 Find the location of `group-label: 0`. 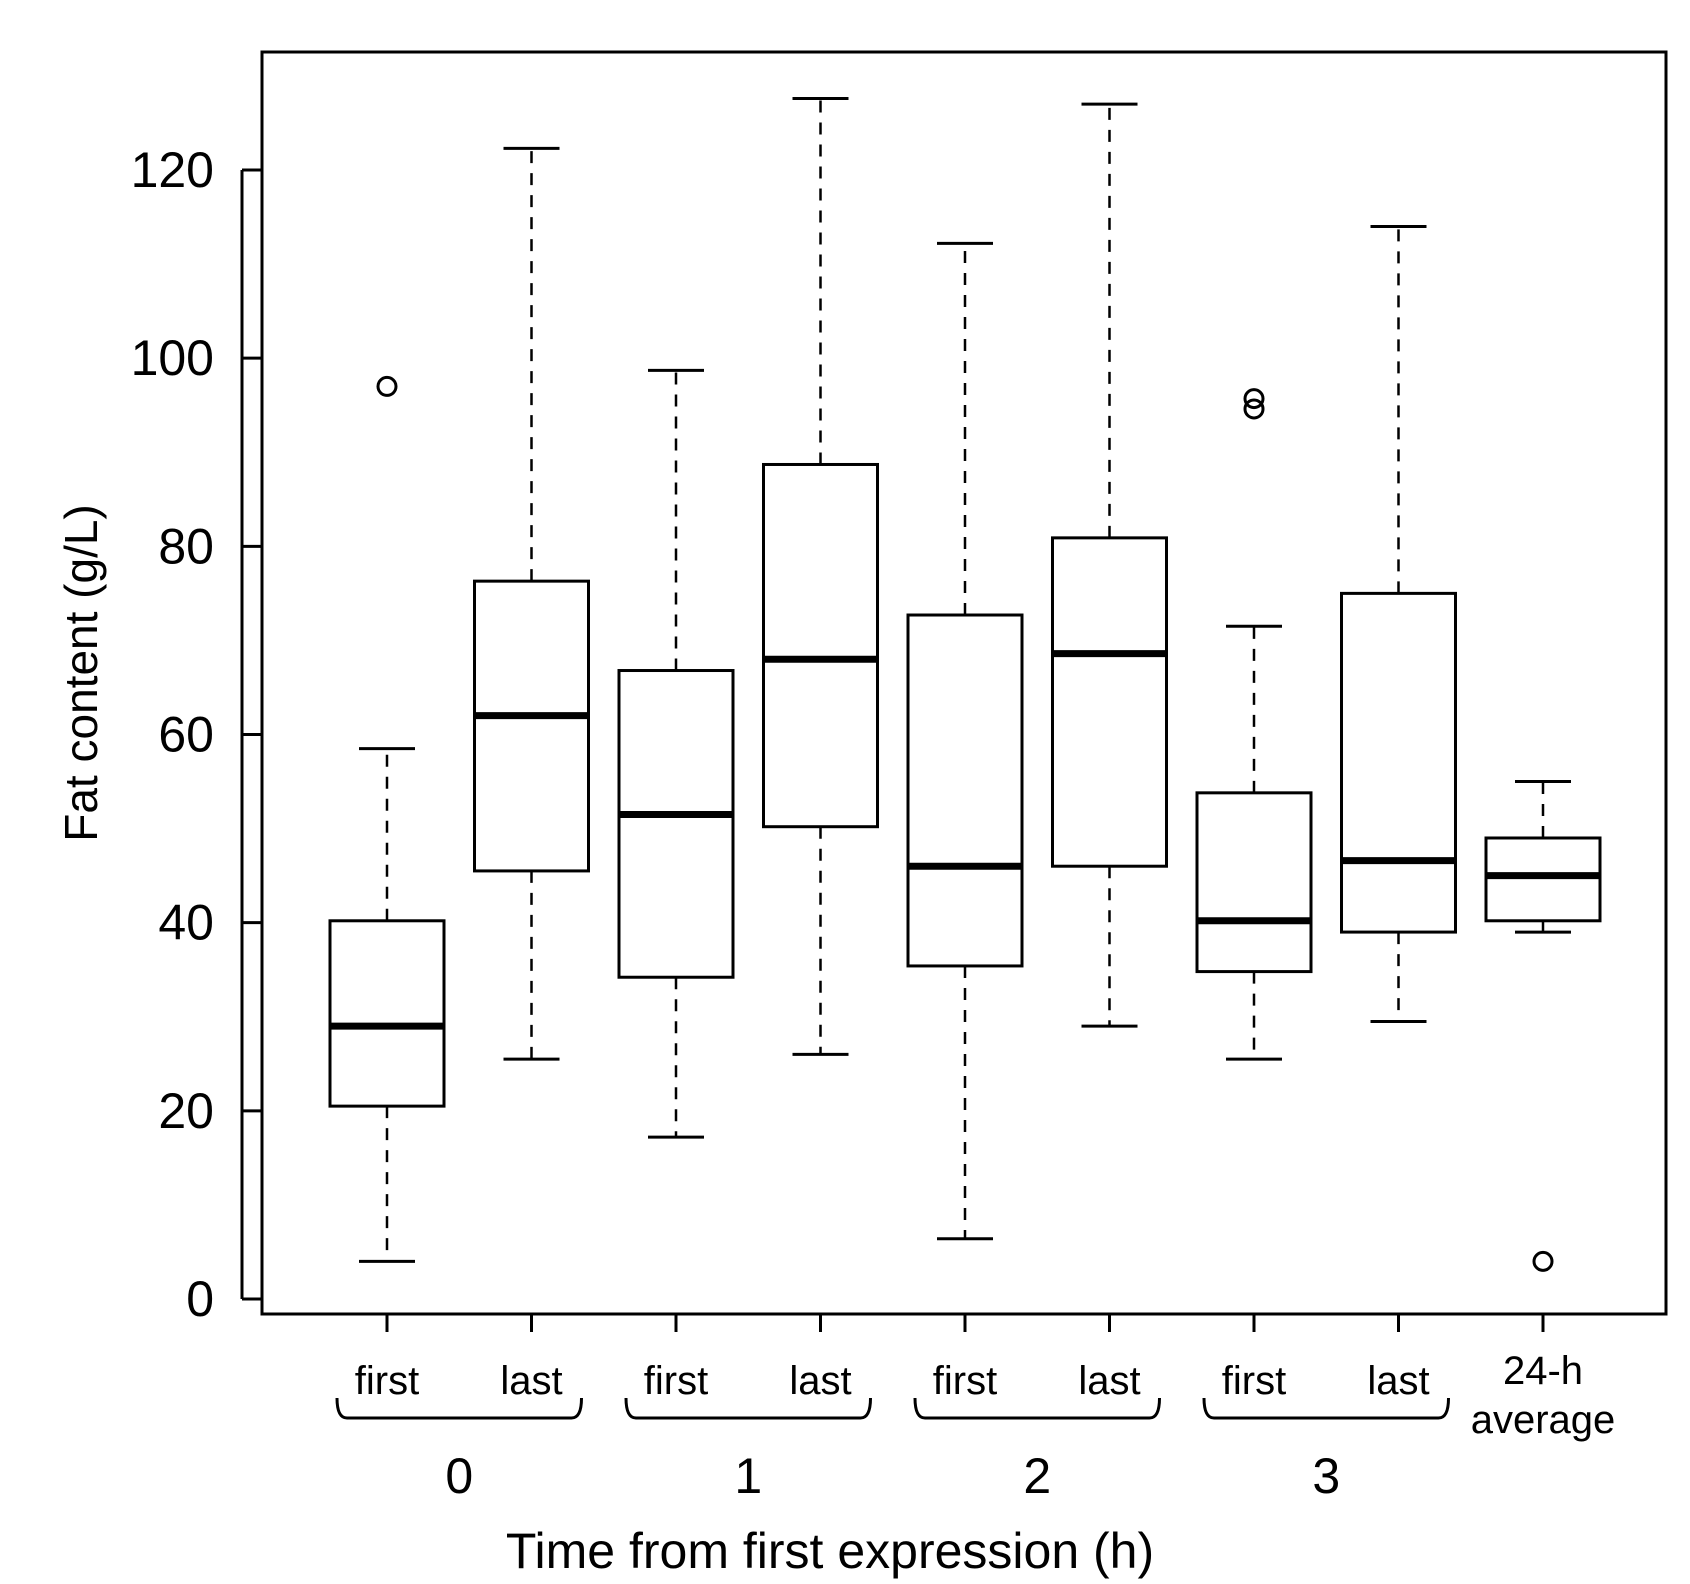

group-label: 0 is located at coordinates (459, 1476).